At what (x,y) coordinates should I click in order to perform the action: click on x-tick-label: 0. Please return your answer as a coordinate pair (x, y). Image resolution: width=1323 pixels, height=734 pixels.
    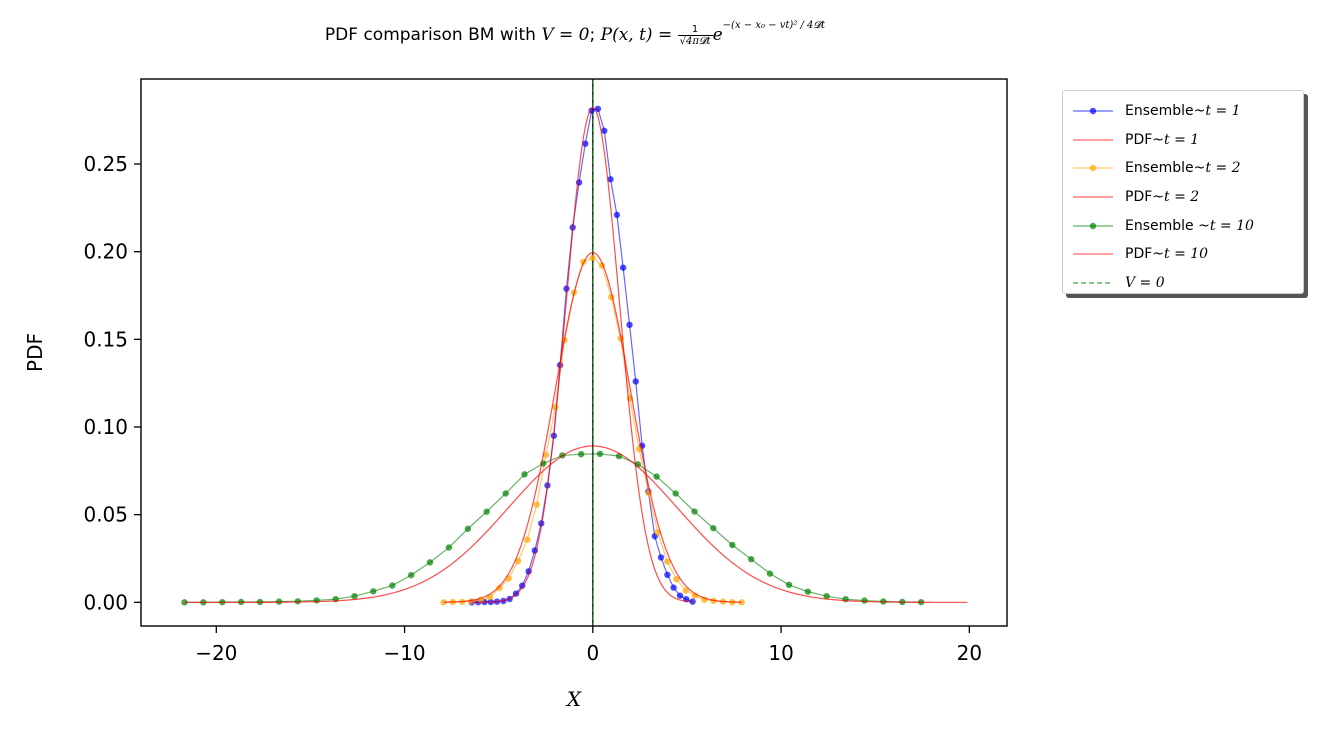
    Looking at the image, I should click on (592, 653).